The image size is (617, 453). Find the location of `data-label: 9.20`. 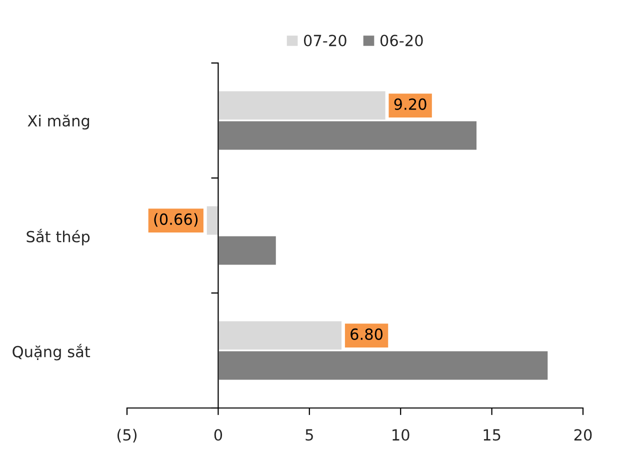

data-label: 9.20 is located at coordinates (410, 104).